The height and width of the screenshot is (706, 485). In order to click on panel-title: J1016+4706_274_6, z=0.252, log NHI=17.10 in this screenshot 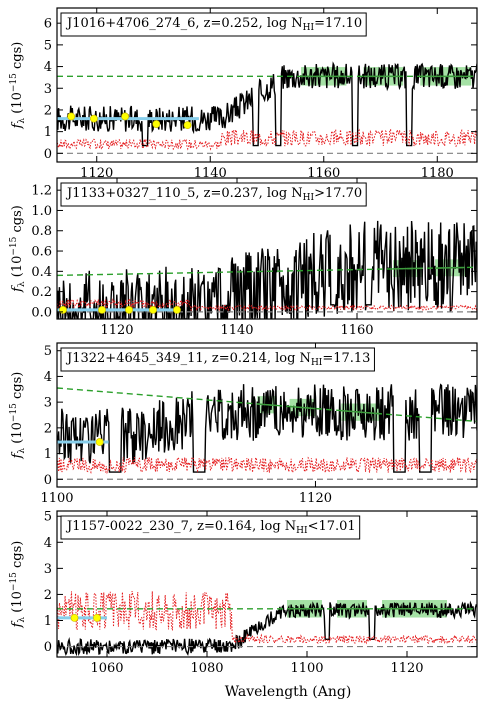, I will do `click(213, 24)`.